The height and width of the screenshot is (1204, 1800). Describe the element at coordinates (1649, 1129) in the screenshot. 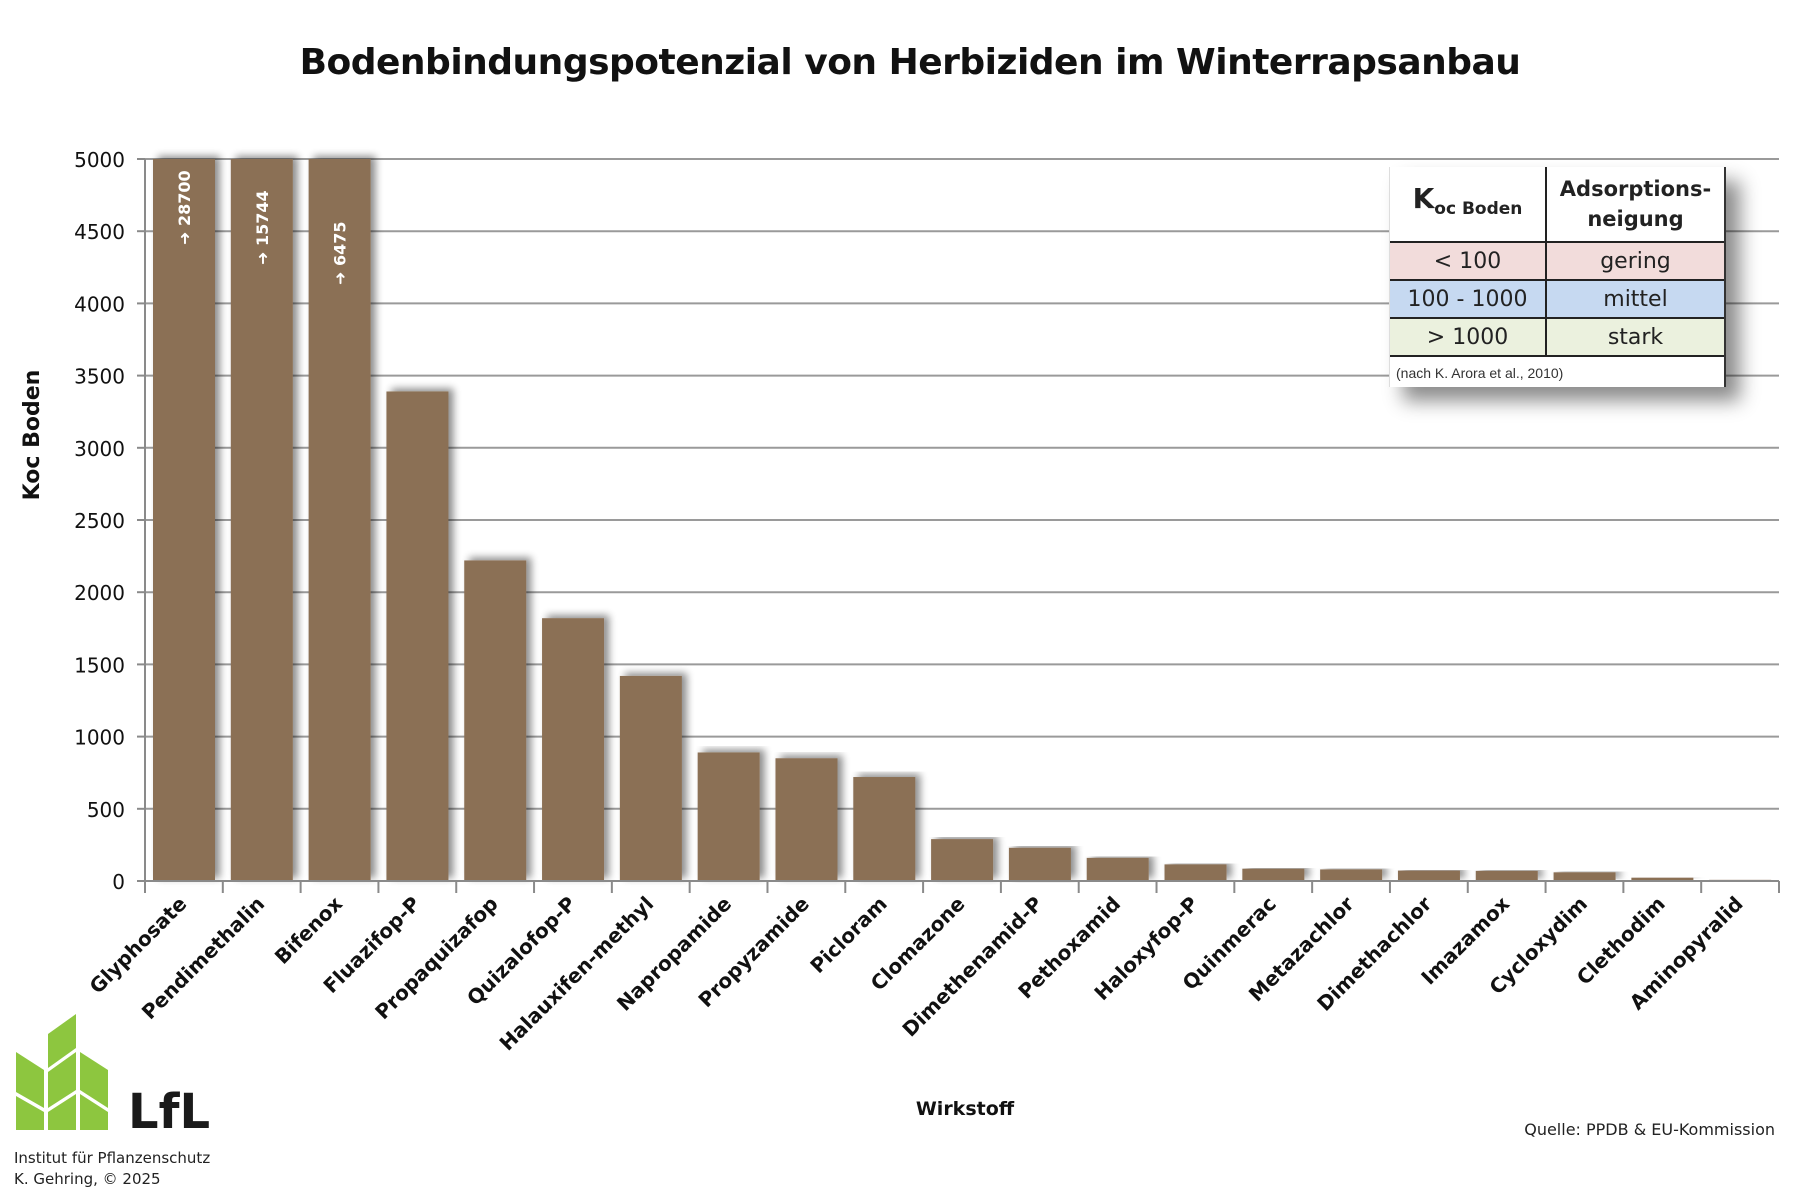

I see `source-note: Quelle: PPDB & EU-Kommission` at that location.